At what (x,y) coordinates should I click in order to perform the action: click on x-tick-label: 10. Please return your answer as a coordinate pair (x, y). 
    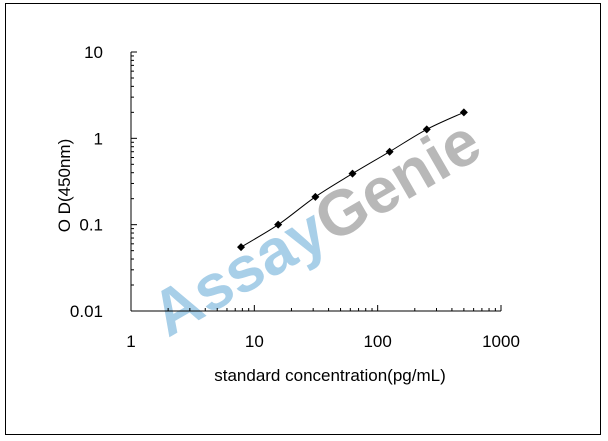
    Looking at the image, I should click on (254, 341).